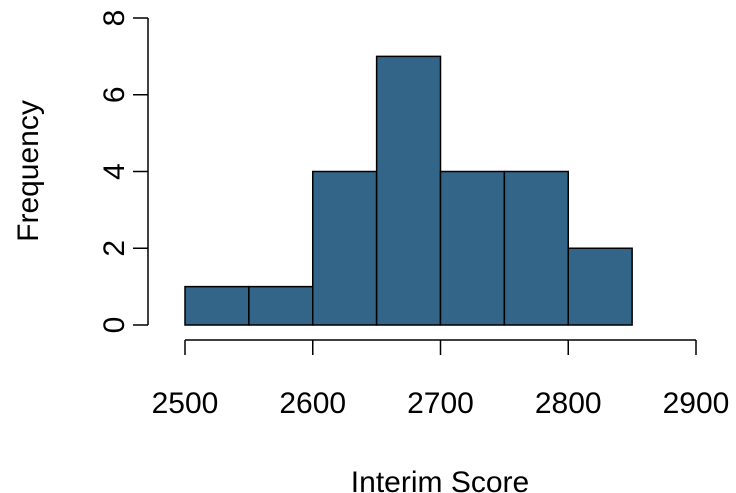 The image size is (736, 493). I want to click on x-axis-title: Interim Score, so click(440, 479).